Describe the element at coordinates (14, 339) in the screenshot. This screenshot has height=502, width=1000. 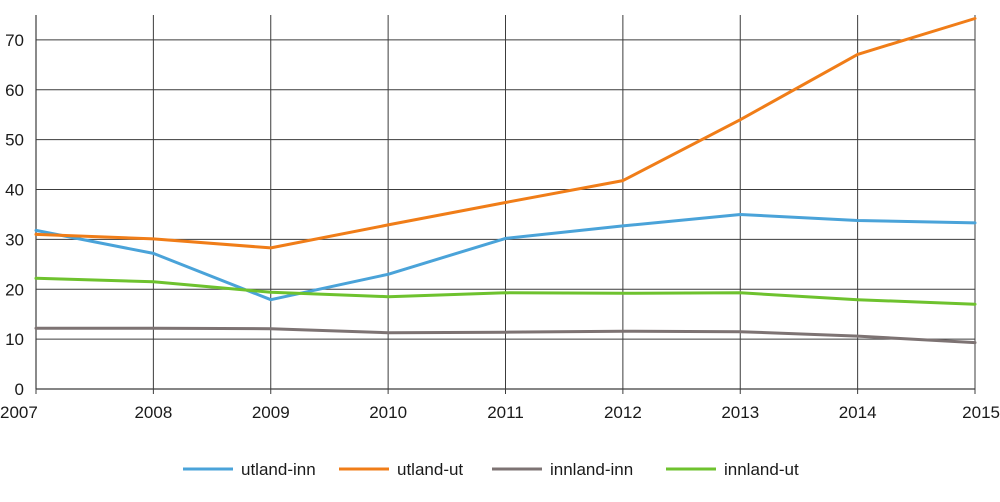
I see `y-tick-label: 10` at that location.